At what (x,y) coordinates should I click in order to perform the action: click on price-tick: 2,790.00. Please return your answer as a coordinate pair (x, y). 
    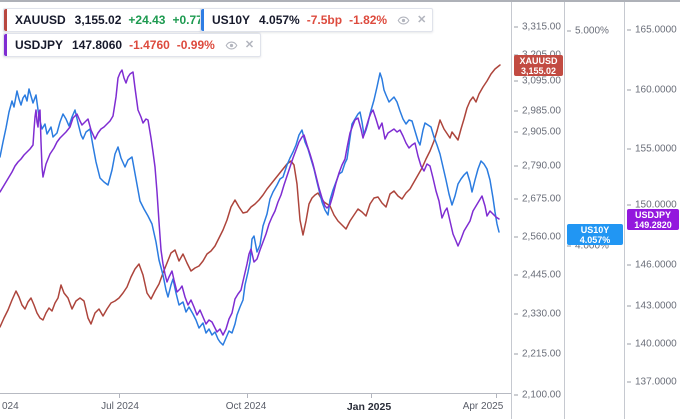
    Looking at the image, I should click on (539, 166).